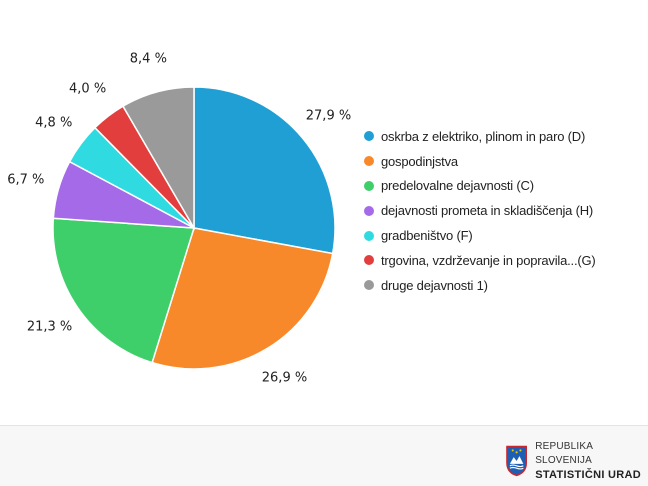 The width and height of the screenshot is (648, 486). What do you see at coordinates (49, 327) in the screenshot?
I see `slice-label-2: 21,3 %` at bounding box center [49, 327].